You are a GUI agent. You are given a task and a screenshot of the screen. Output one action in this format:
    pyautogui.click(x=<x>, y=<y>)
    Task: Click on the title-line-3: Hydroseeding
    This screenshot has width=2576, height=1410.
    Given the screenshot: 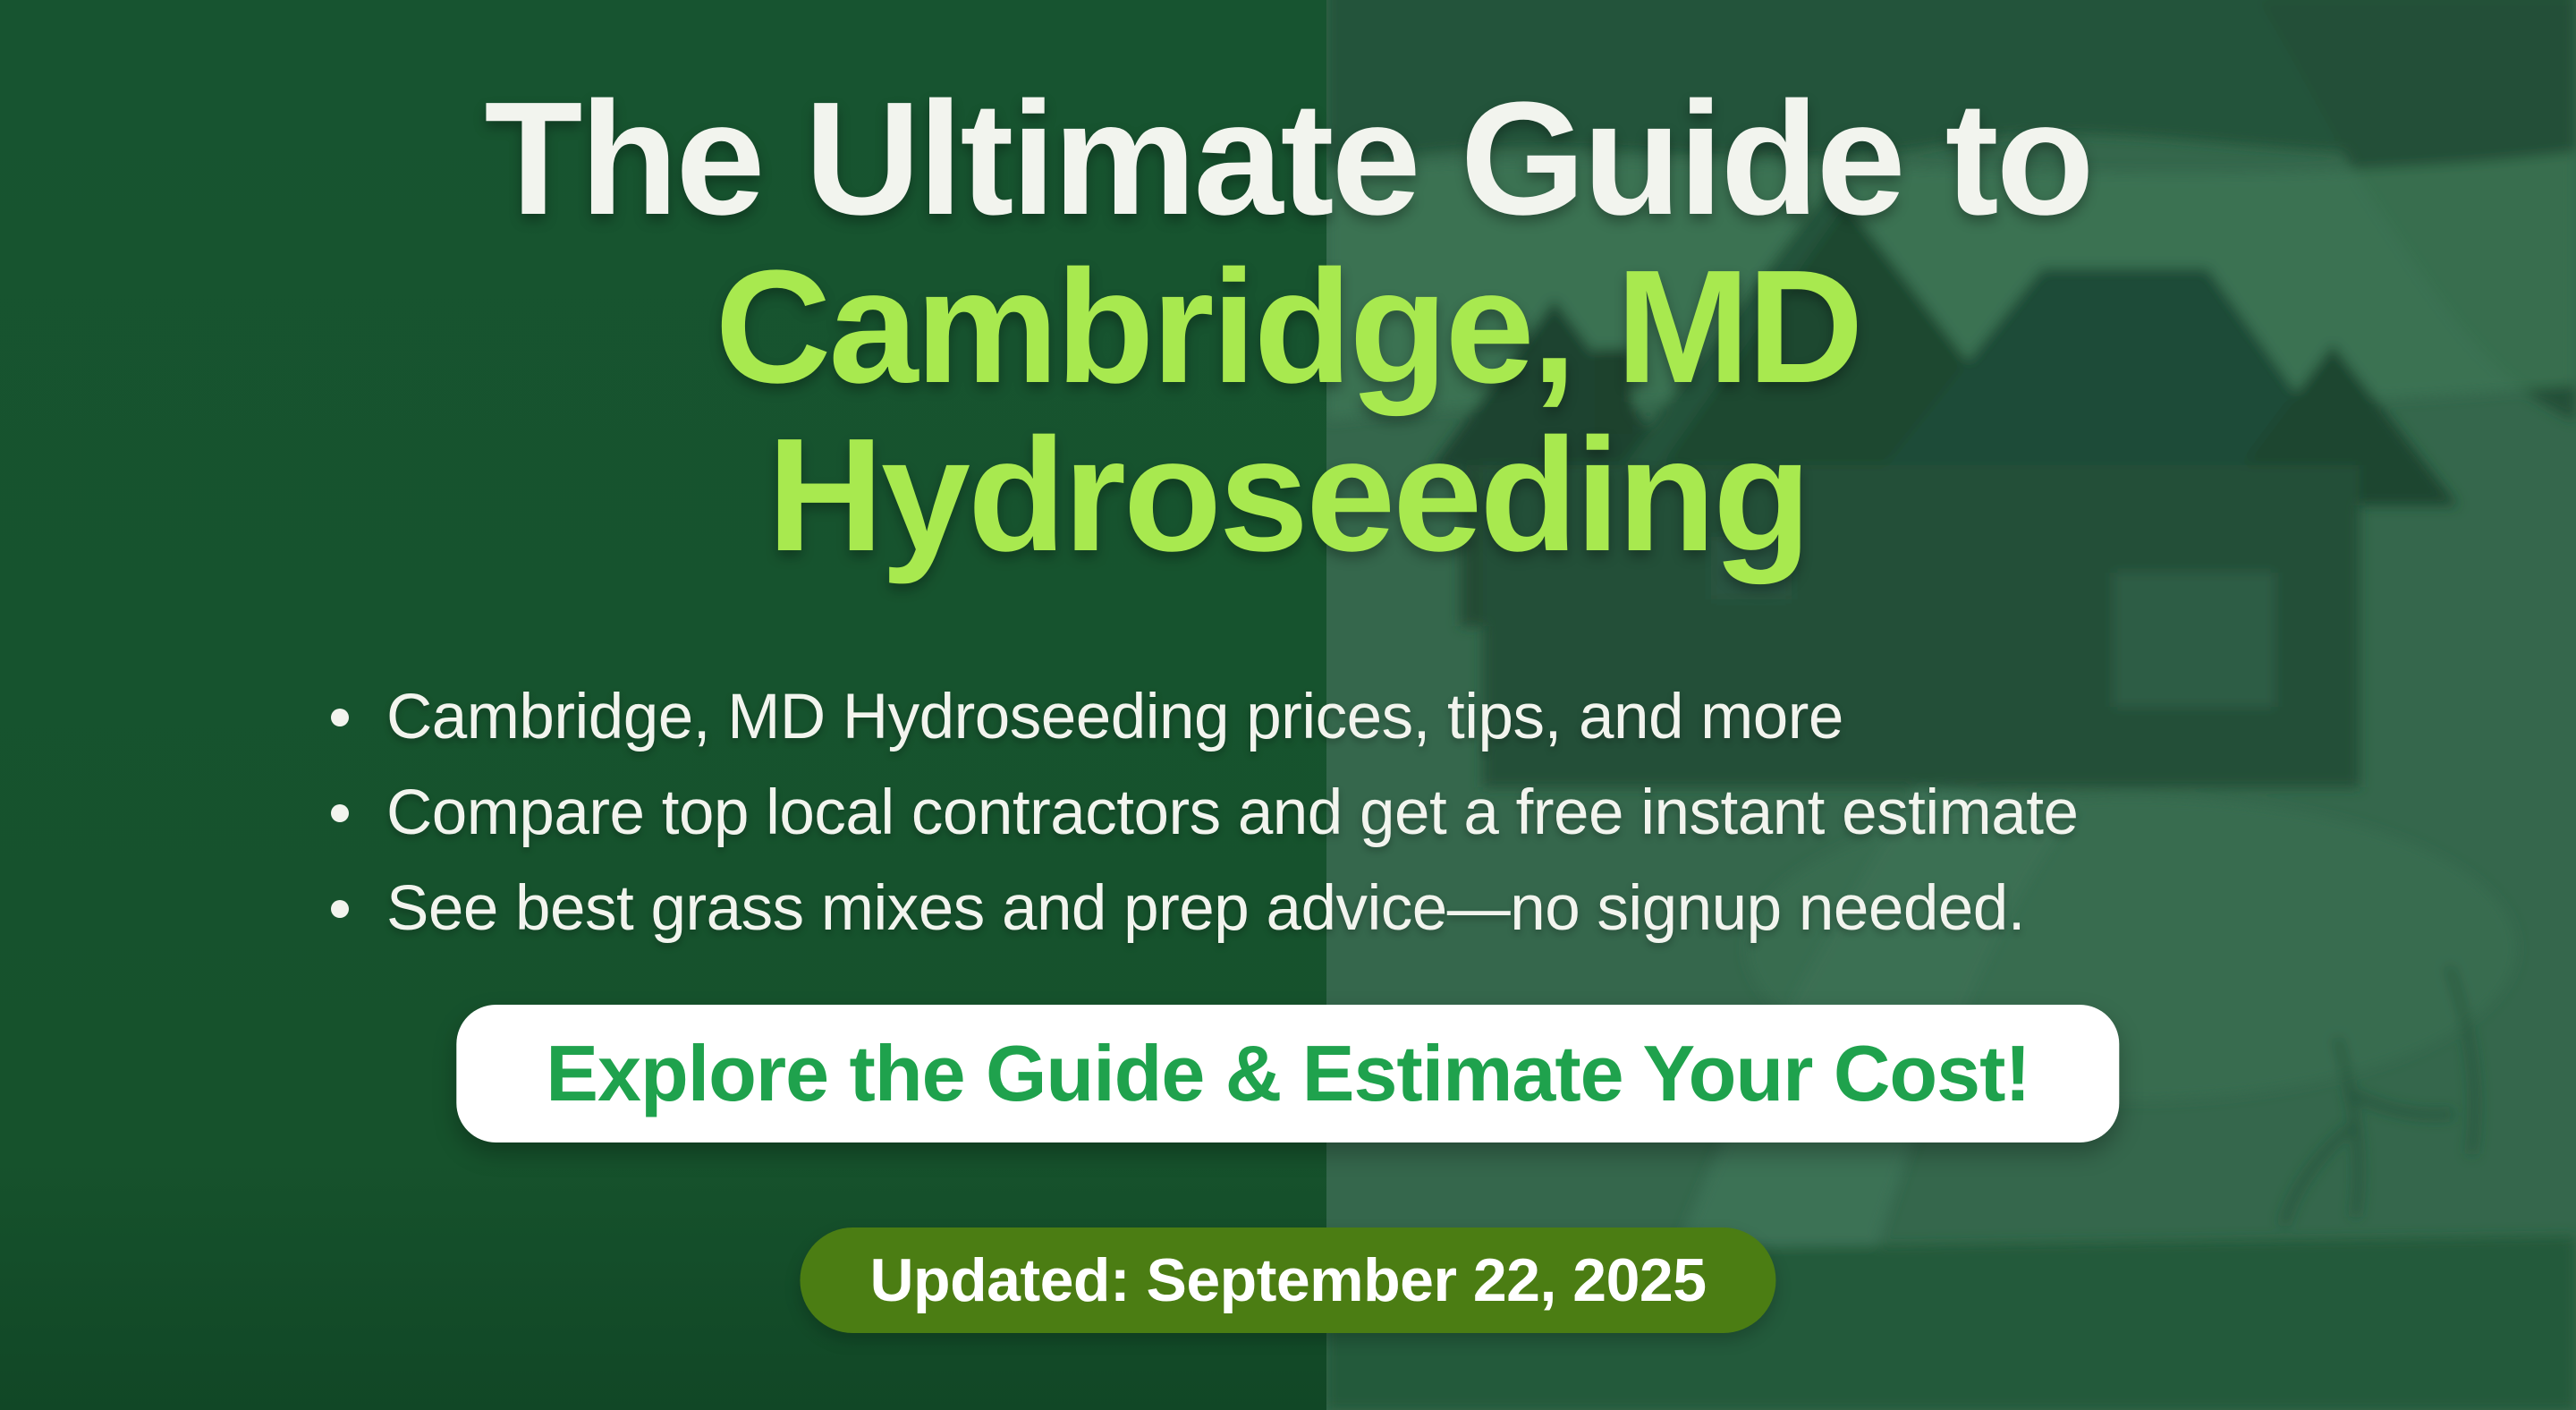 What is the action you would take?
    pyautogui.click(x=1289, y=495)
    